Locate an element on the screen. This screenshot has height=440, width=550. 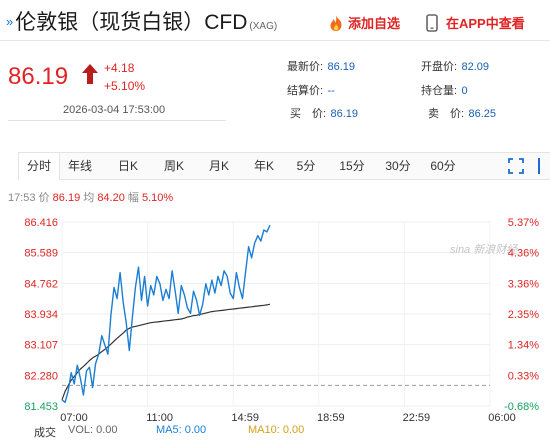
y-tick-label: 85.589 is located at coordinates (41, 254).